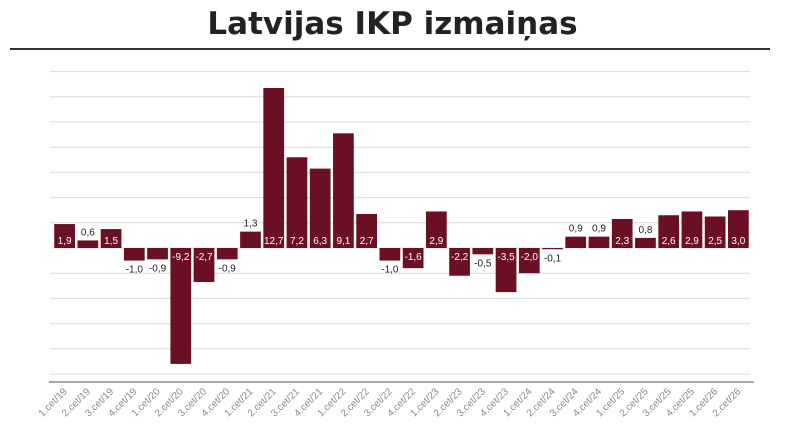 Image resolution: width=785 pixels, height=434 pixels. I want to click on bar-value-label: 2,3, so click(622, 241).